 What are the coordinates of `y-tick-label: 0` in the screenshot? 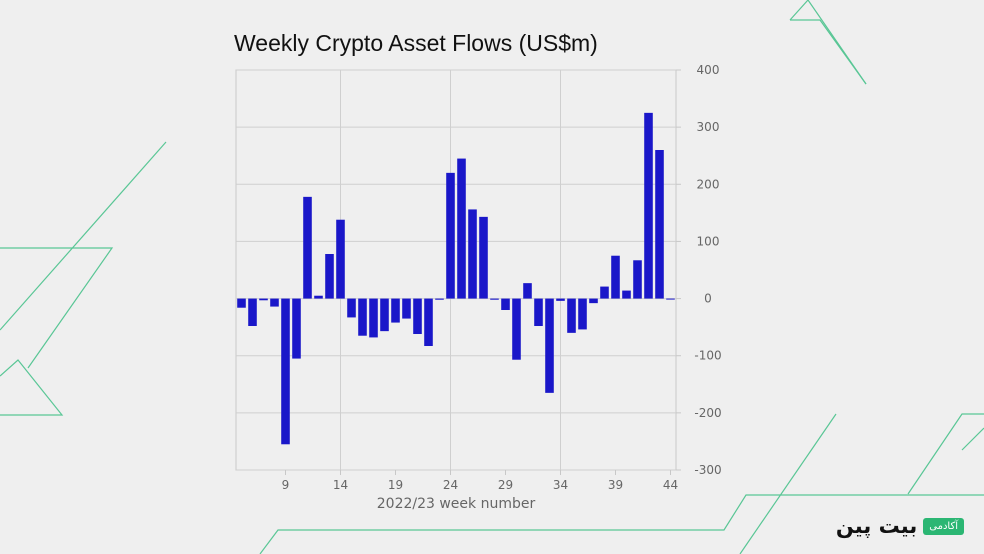 It's located at (708, 299).